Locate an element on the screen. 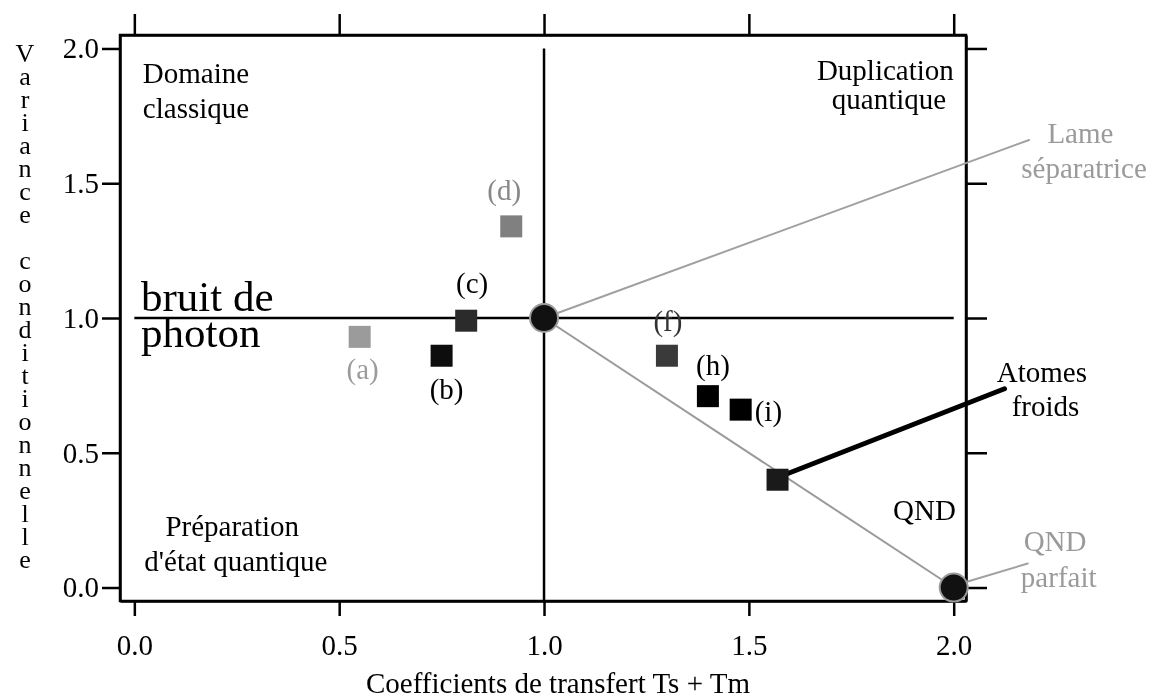  y-tick-label: 0.0 is located at coordinates (80, 587).